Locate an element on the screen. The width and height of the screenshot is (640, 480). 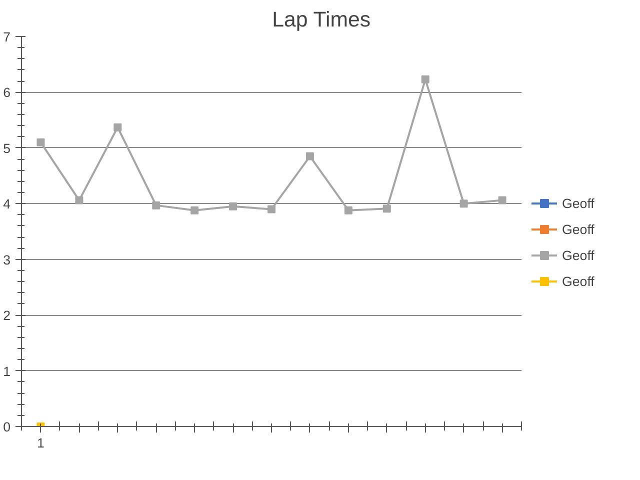
y-tick-label: 6 is located at coordinates (7, 92).